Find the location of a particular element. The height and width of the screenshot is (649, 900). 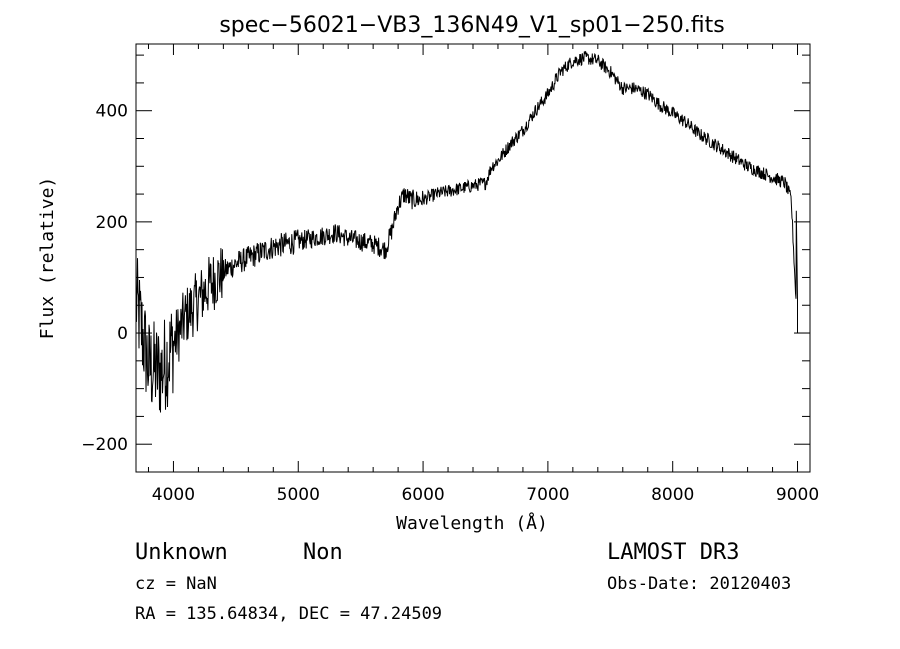

x-tick-label: 7000 is located at coordinates (547, 495).